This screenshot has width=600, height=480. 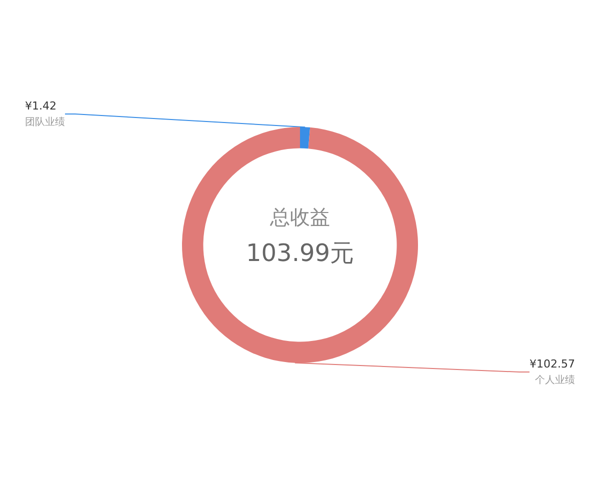 I want to click on text: 总收益, so click(x=299, y=217).